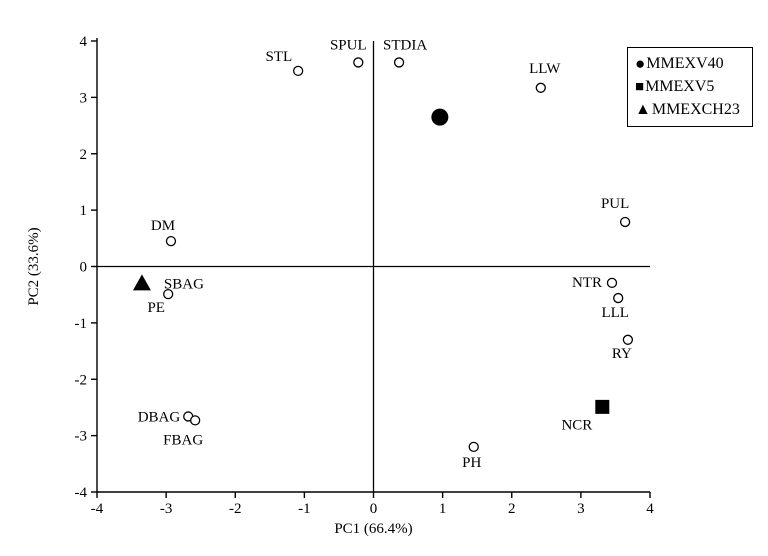 This screenshot has width=768, height=556. What do you see at coordinates (685, 63) in the screenshot?
I see `legend-label: MMEXV40` at bounding box center [685, 63].